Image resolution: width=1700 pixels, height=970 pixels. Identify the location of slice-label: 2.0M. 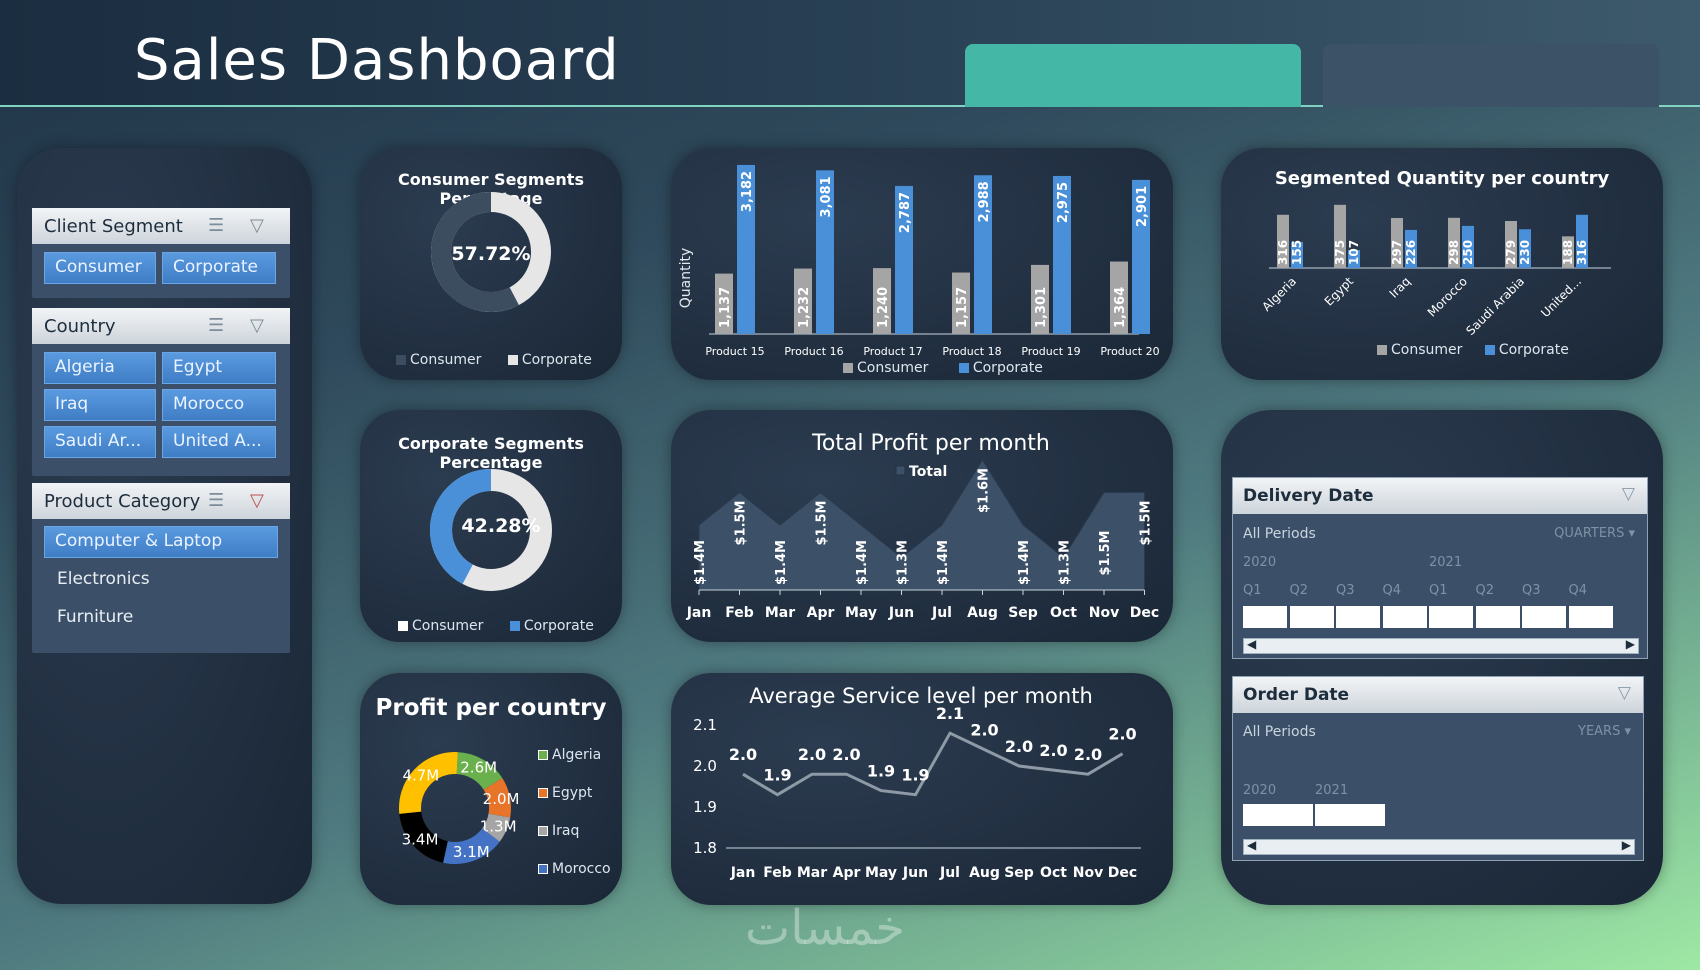
(501, 799).